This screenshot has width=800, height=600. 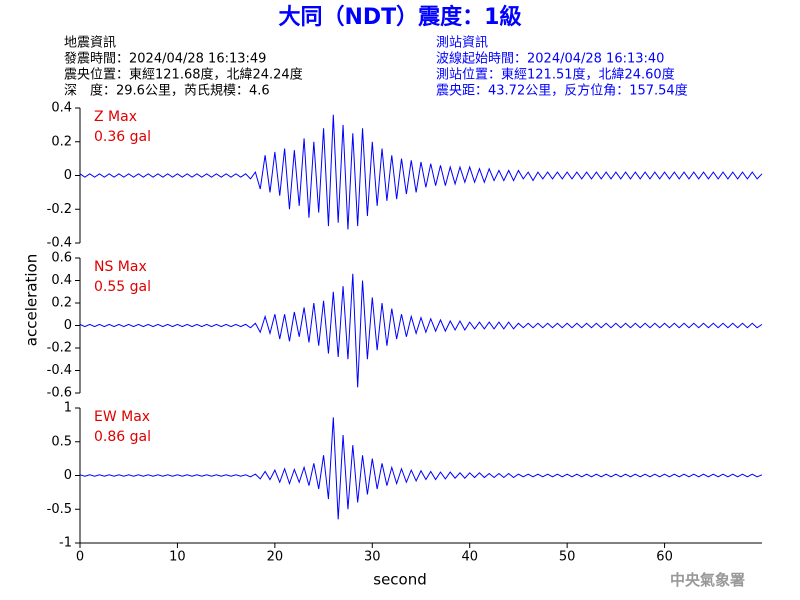 I want to click on info-line: 震央距：43.72公里，反方位角：157.54度, so click(x=562, y=91).